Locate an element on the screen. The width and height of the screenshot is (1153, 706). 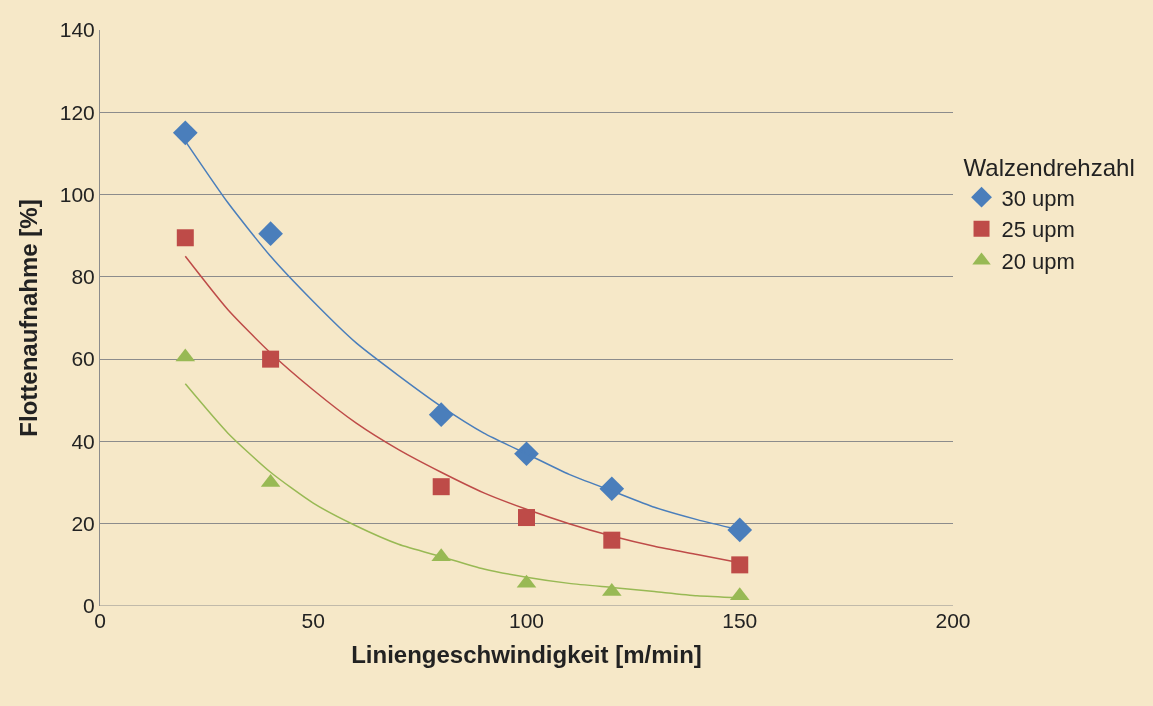
x-axis-title: Liniengeschwindigkeit [m/min] is located at coordinates (526, 655).